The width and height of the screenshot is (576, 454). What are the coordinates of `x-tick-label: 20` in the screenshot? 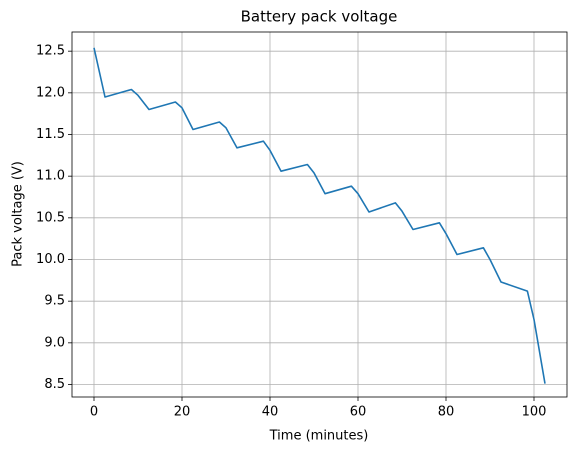 It's located at (182, 412).